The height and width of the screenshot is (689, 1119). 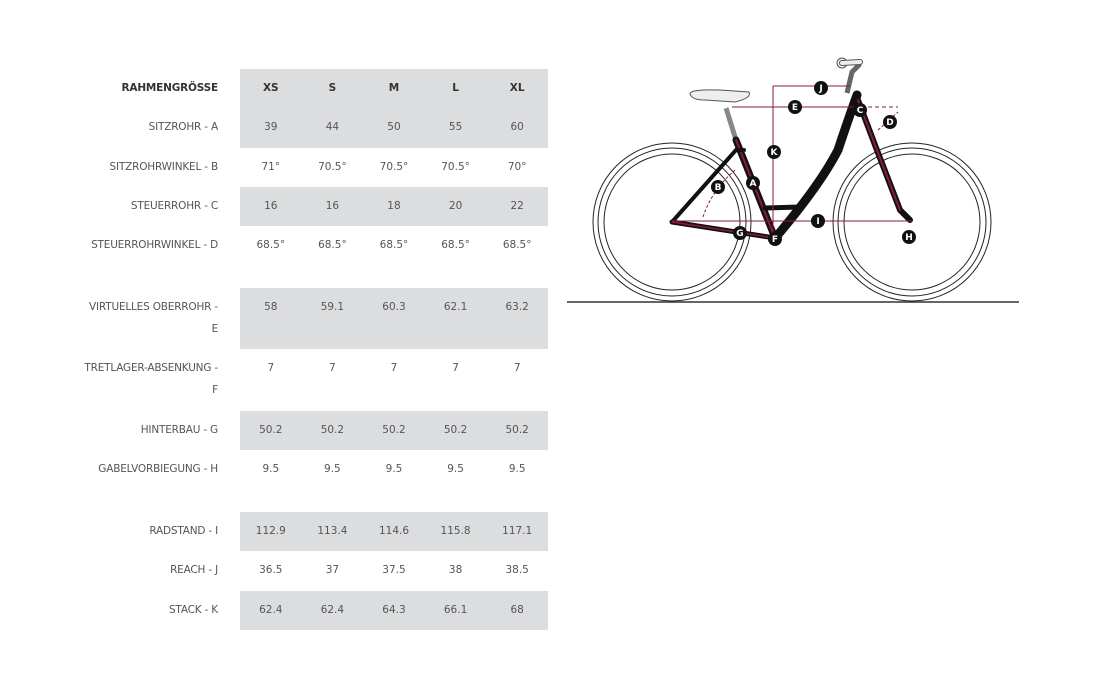 What do you see at coordinates (517, 127) in the screenshot?
I see `row-value: 60` at bounding box center [517, 127].